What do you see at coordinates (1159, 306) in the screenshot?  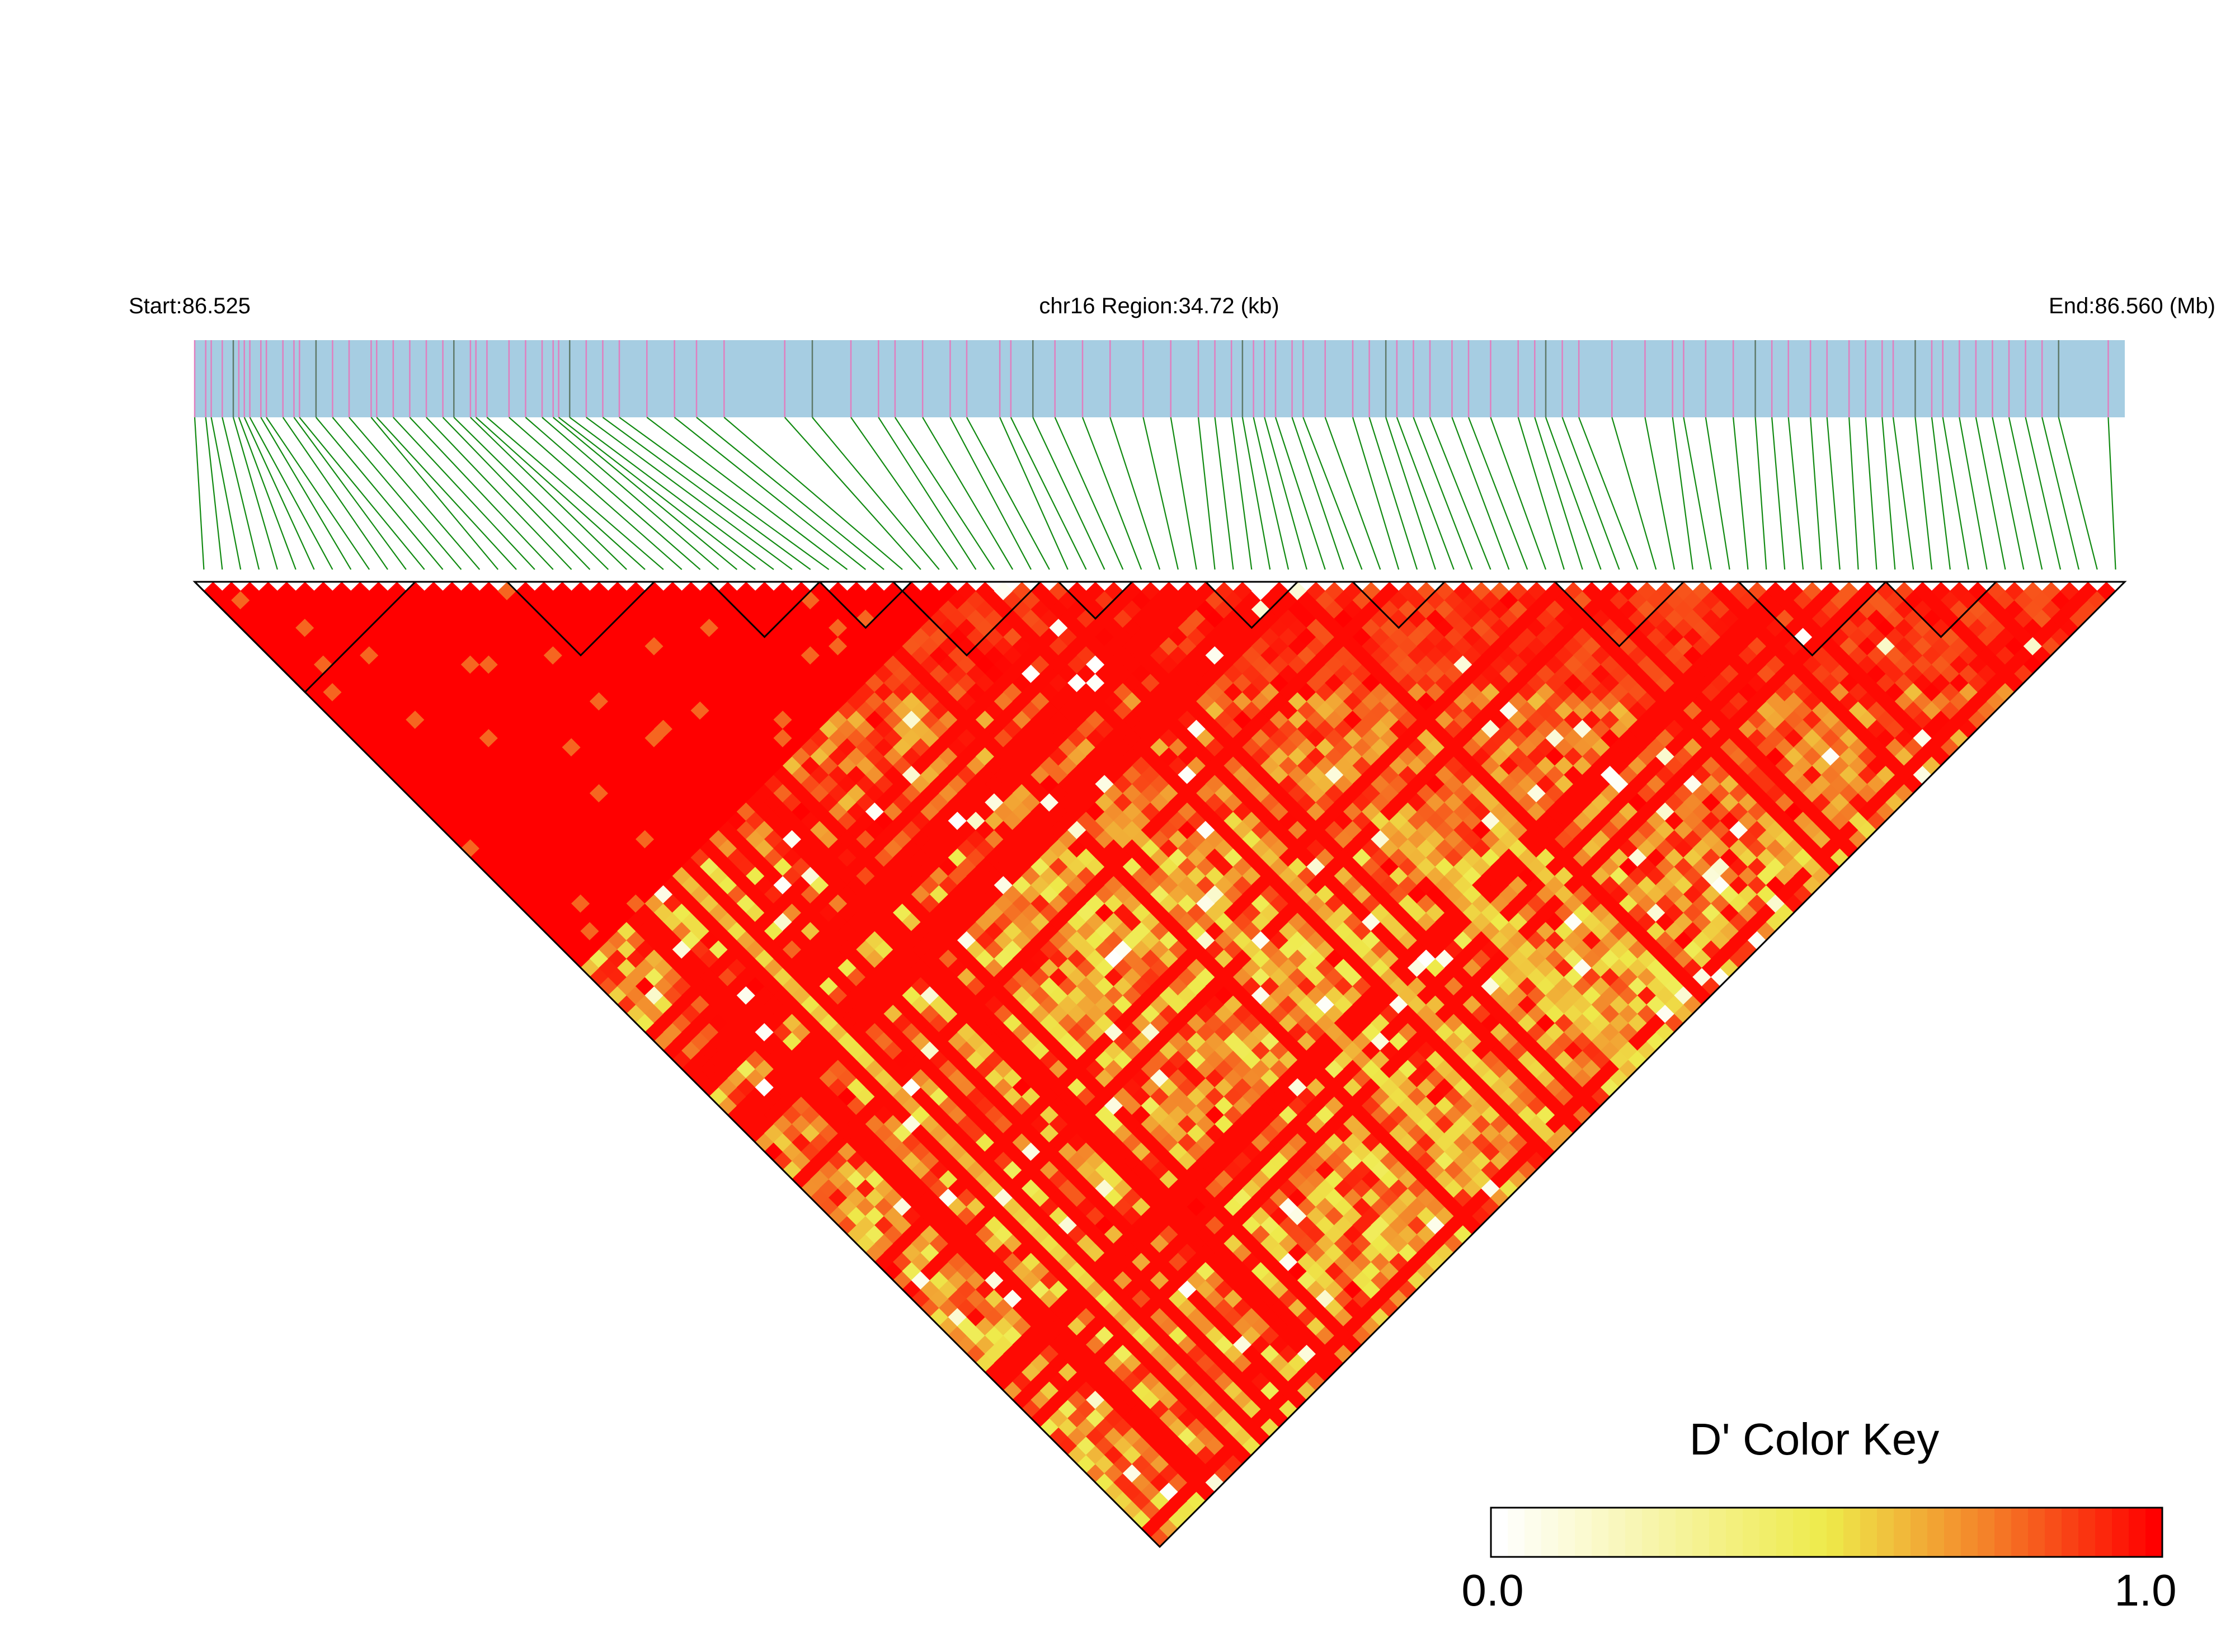 I see `region-center-label: chr16 Region:34.72 (kb)` at bounding box center [1159, 306].